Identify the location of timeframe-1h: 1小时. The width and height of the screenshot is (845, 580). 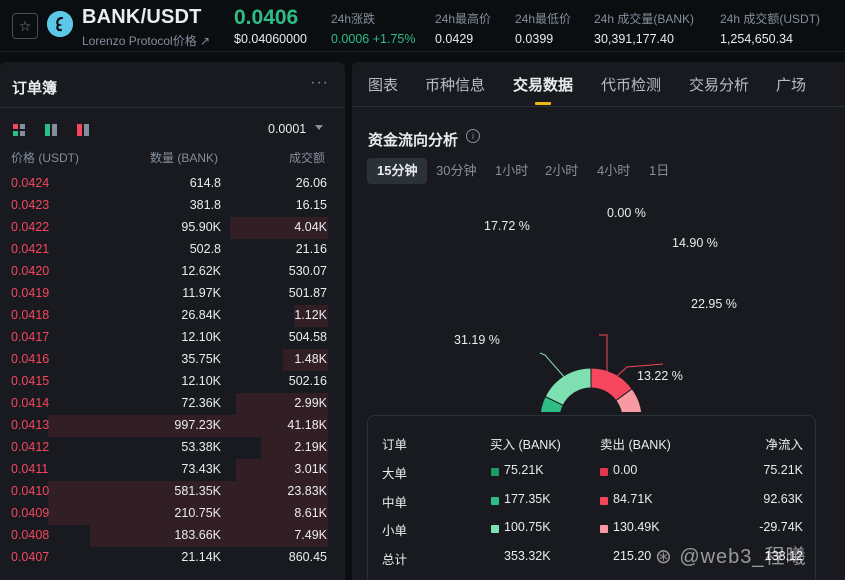
(512, 170).